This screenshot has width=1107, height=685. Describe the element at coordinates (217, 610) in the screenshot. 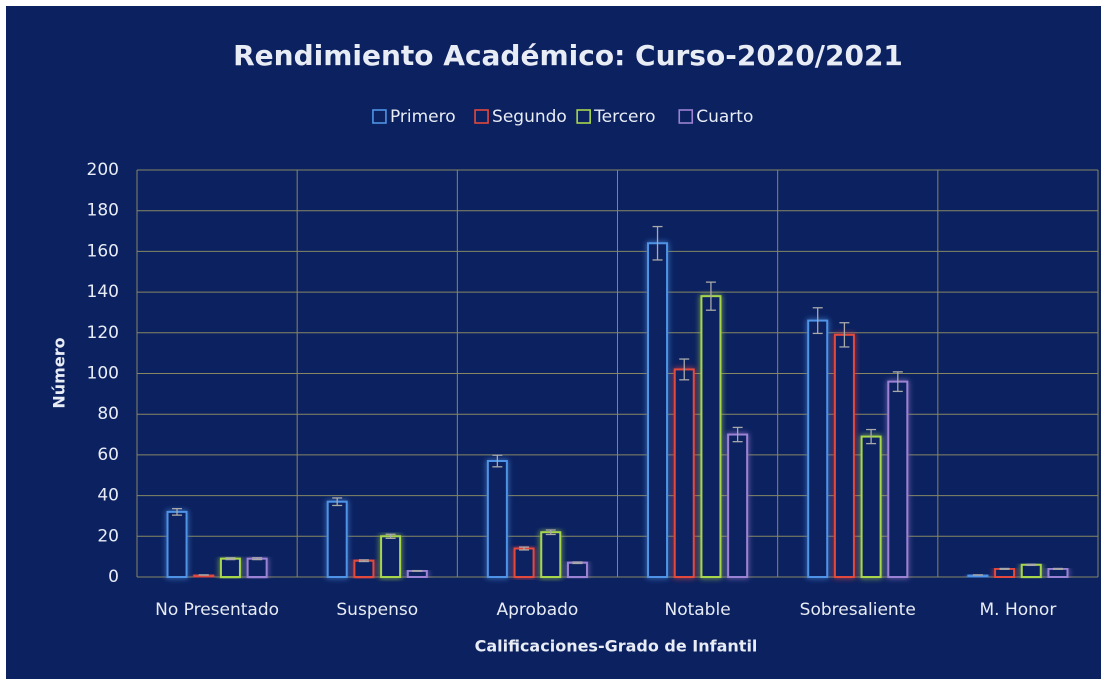

I see `x-tick-label: No Presentado` at that location.